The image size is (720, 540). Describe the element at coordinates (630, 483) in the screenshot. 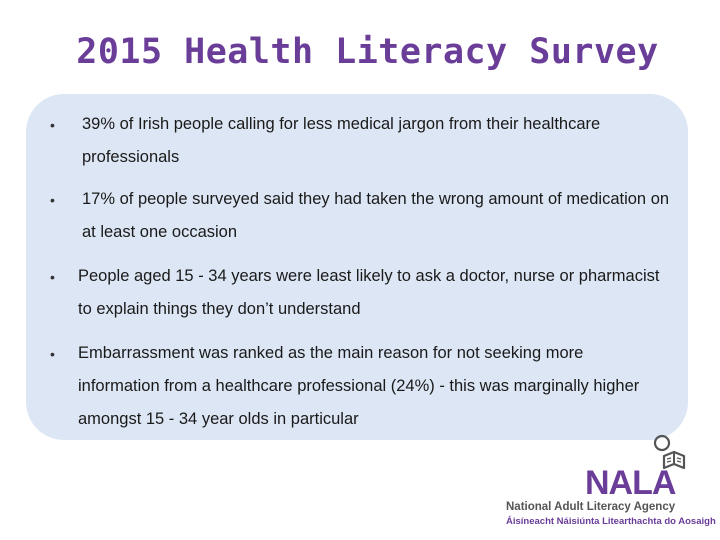

I see `logo-wordmark: NALA` at that location.